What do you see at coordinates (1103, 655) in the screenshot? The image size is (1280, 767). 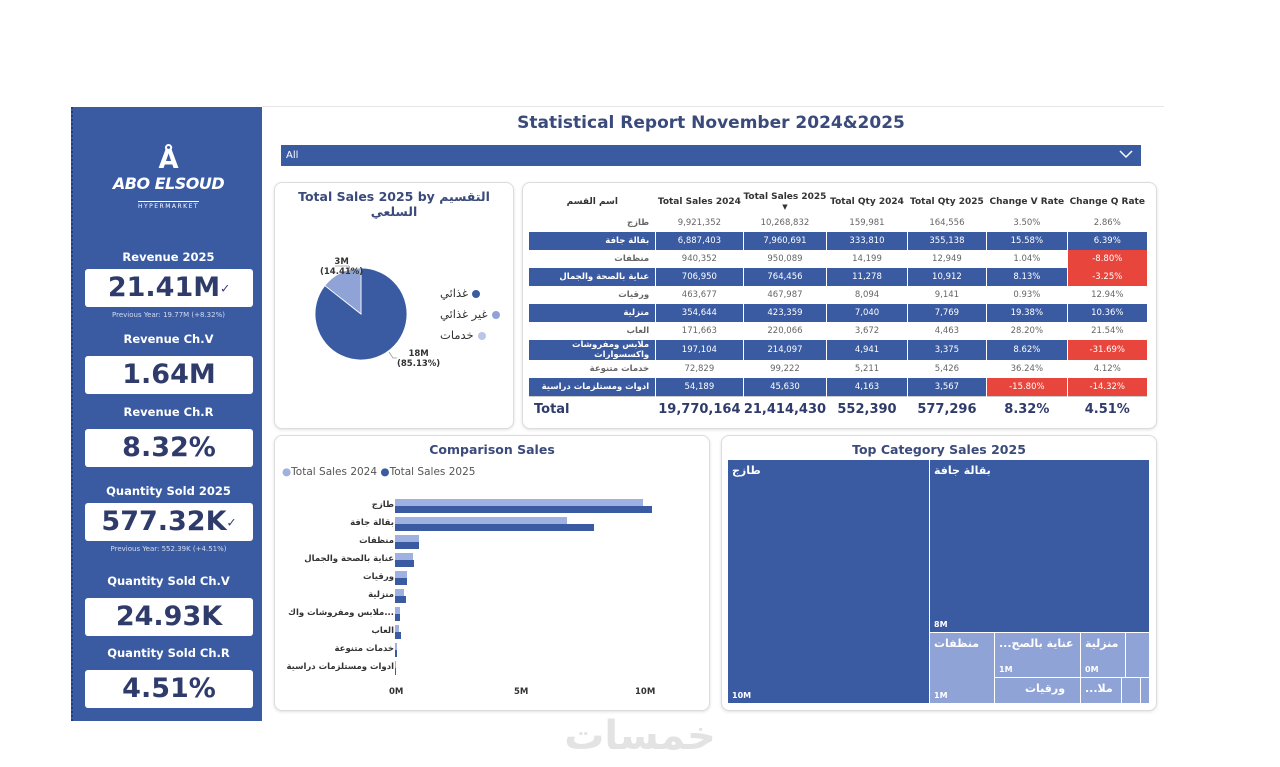 I see `treemap-cell-home: منزلية 0M` at bounding box center [1103, 655].